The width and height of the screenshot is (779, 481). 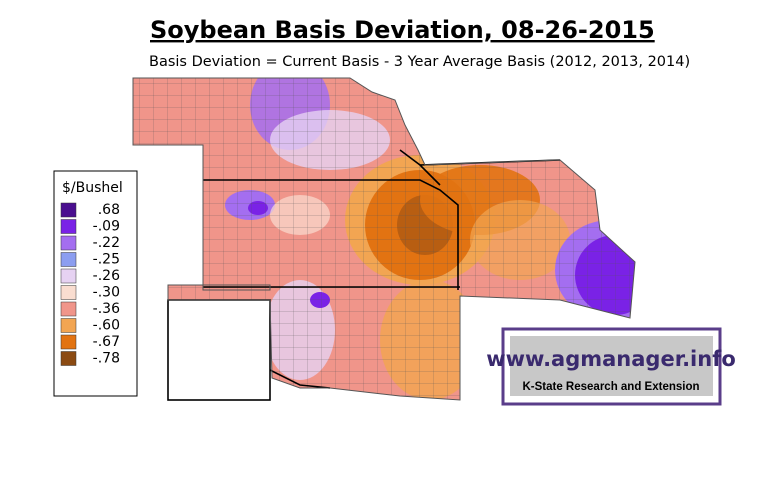 I want to click on legend-label: -.25, so click(x=106, y=260).